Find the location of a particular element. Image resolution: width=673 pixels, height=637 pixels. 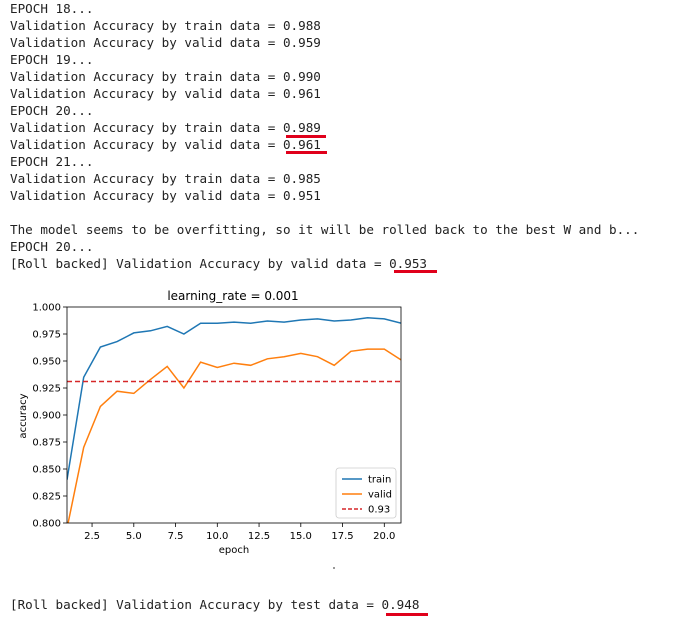

y-tick-label: 0.850 is located at coordinates (46, 470).